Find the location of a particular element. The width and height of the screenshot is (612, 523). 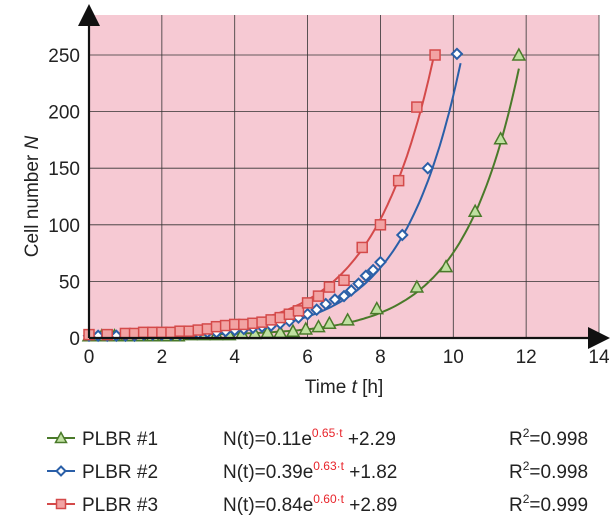

y-tick-label: 50 is located at coordinates (69, 282).